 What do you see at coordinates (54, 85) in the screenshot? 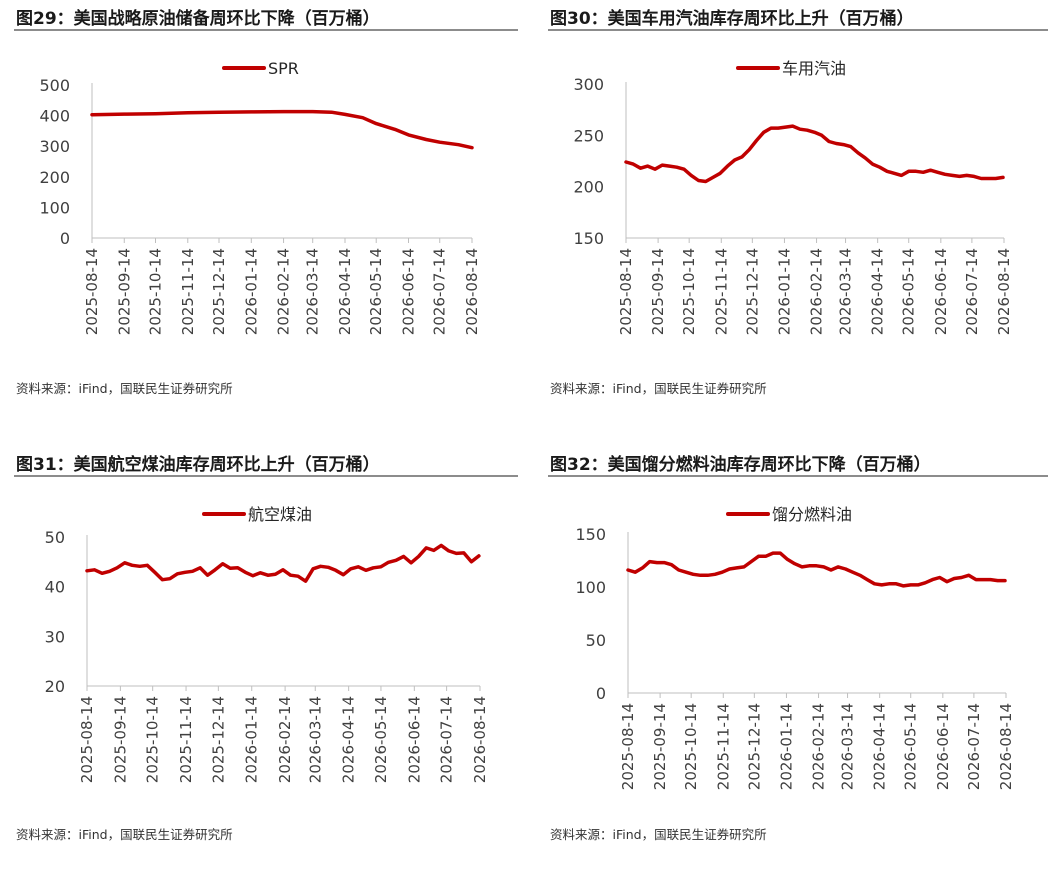
I see `y-tick-label: 500` at bounding box center [54, 85].